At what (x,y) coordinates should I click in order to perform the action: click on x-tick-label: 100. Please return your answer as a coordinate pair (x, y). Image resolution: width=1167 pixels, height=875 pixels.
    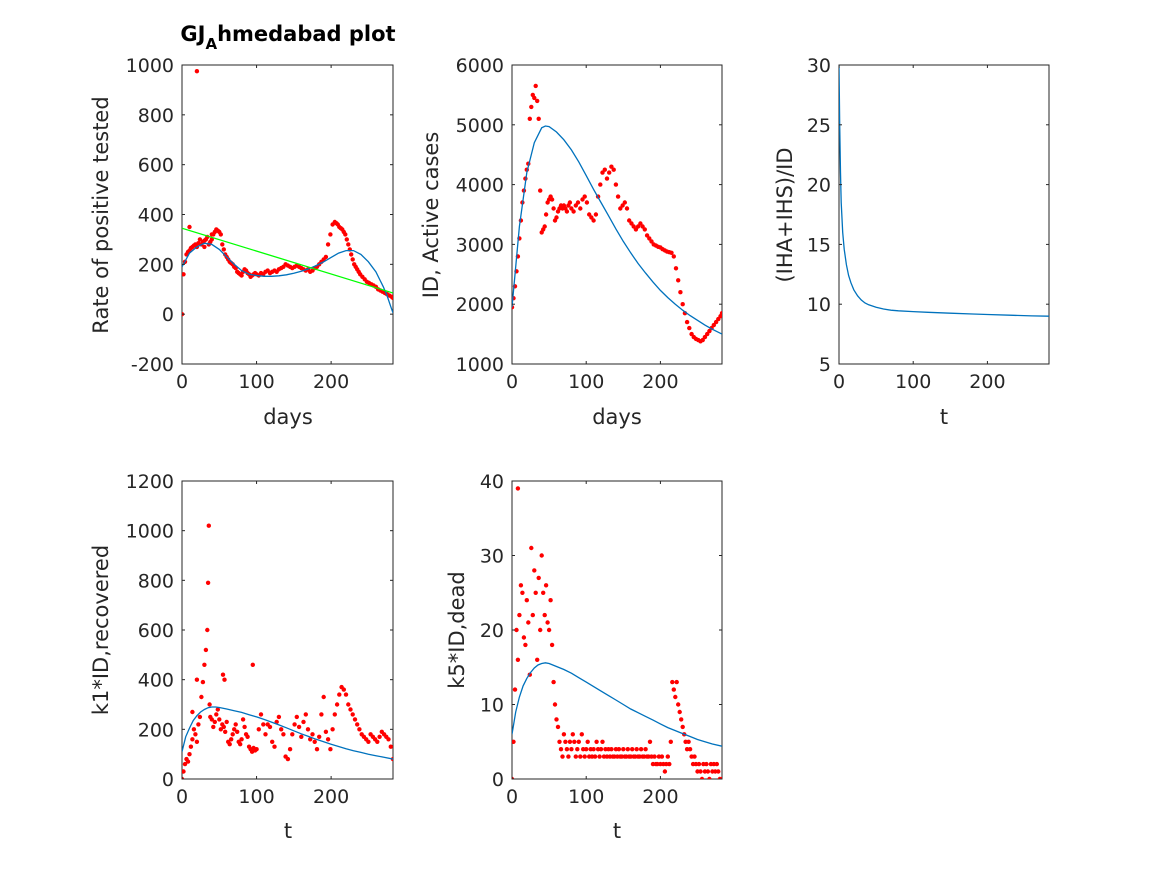
    Looking at the image, I should click on (586, 797).